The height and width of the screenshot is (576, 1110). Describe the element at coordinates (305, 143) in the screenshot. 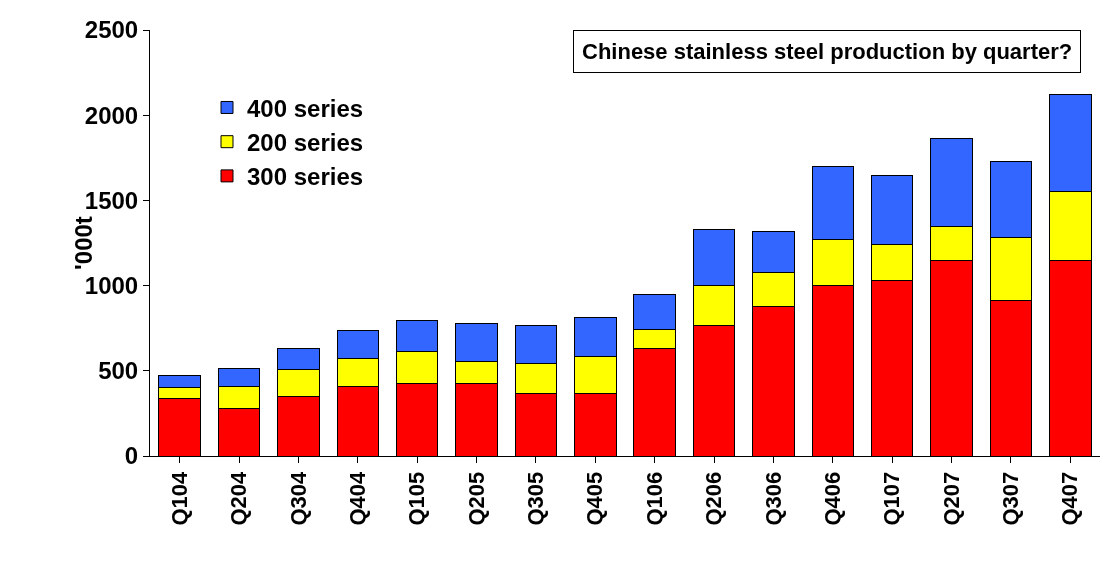

I see `legend-label: 200 series` at that location.